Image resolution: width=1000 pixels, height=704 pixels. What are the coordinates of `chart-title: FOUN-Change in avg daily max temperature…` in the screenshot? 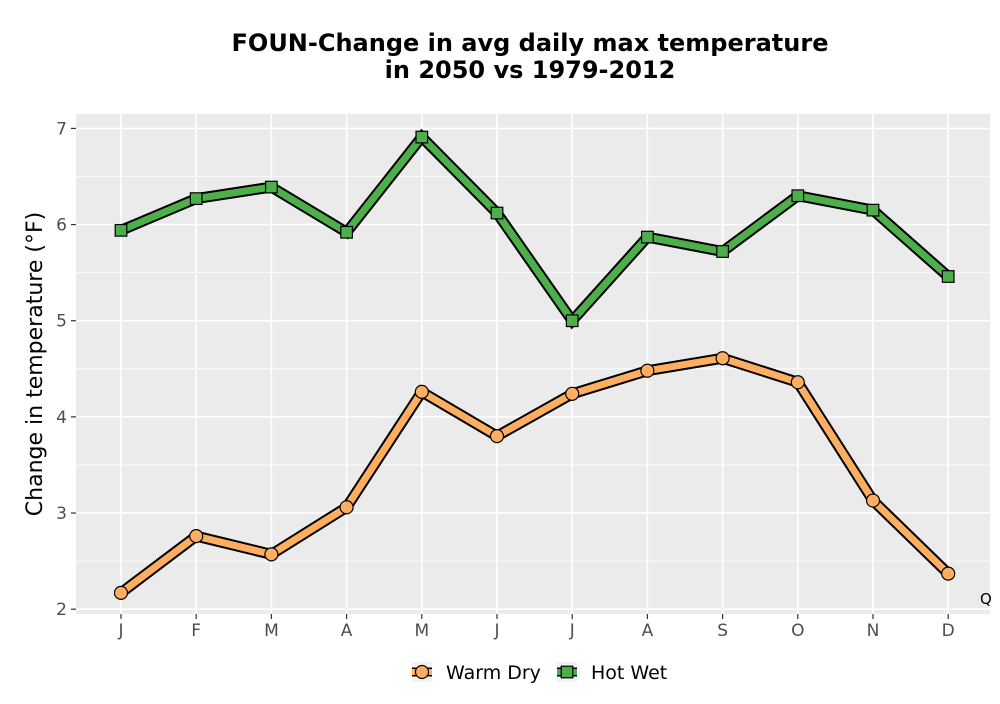 It's located at (500, 57).